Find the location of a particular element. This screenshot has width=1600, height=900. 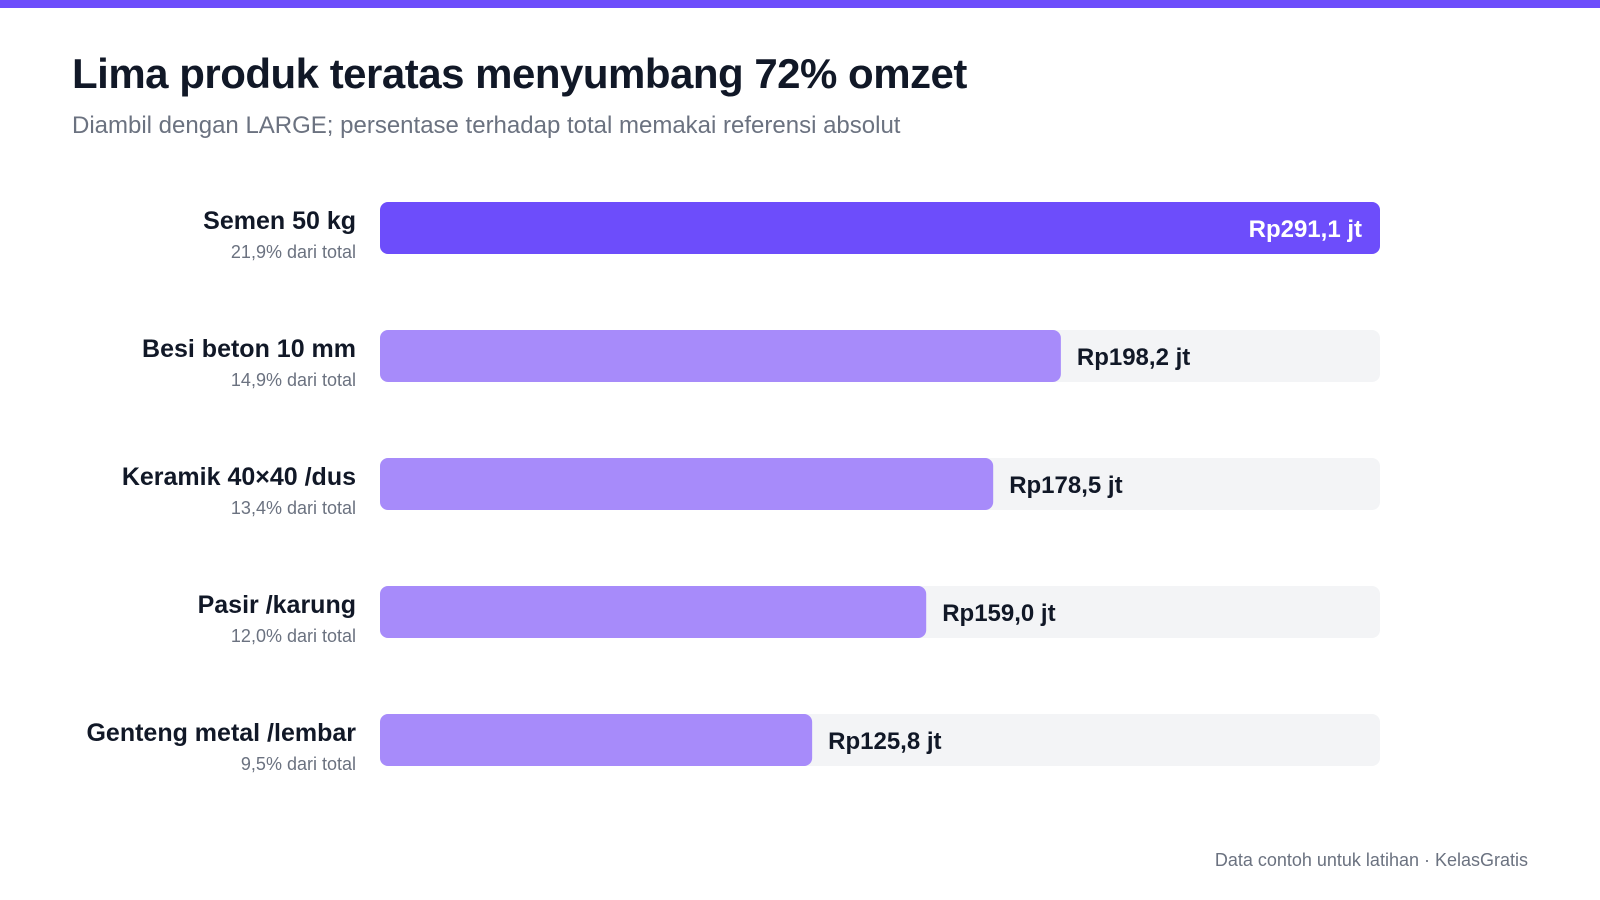

share-label: 13,4% dari total is located at coordinates (293, 508).